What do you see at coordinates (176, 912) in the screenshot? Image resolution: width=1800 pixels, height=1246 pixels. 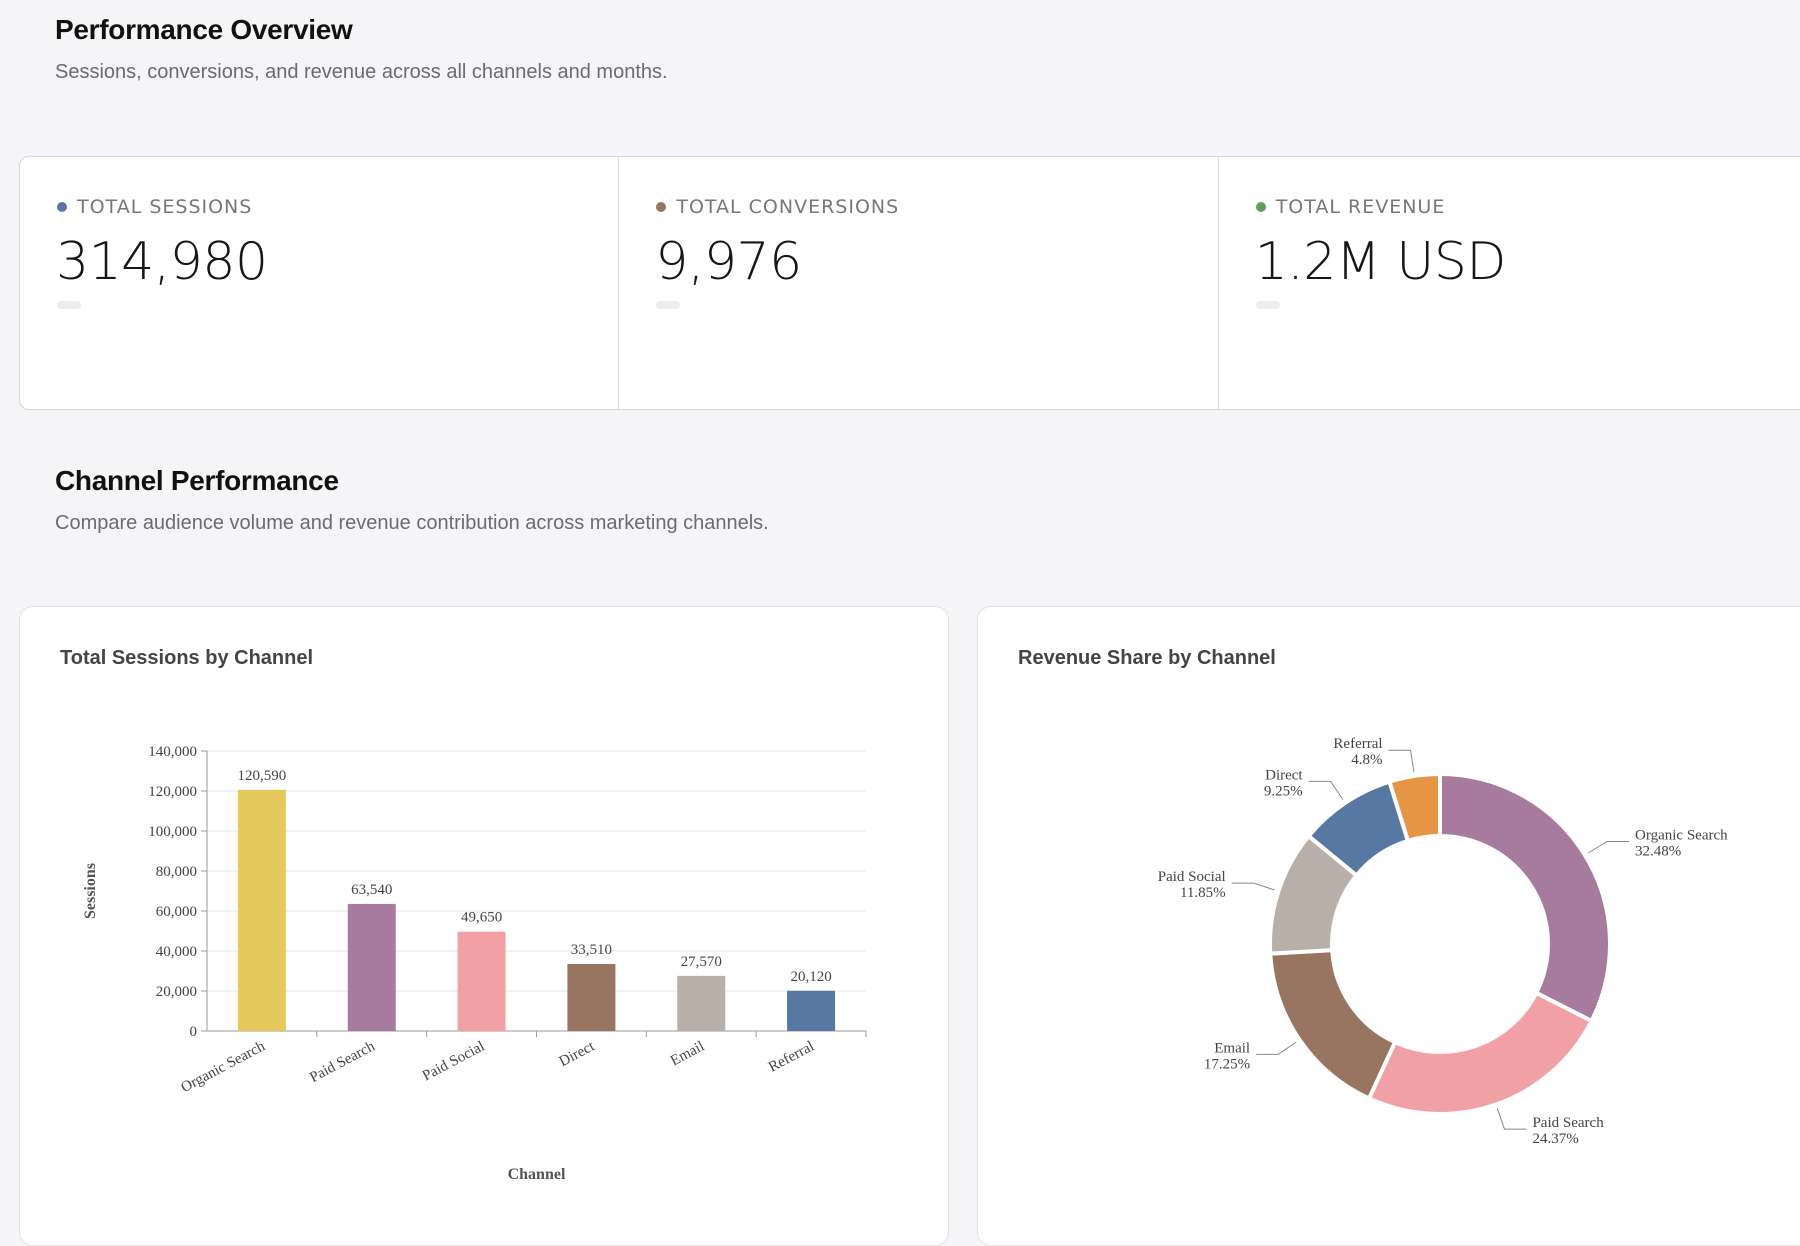 I see `y-tick-label: 60,000` at bounding box center [176, 912].